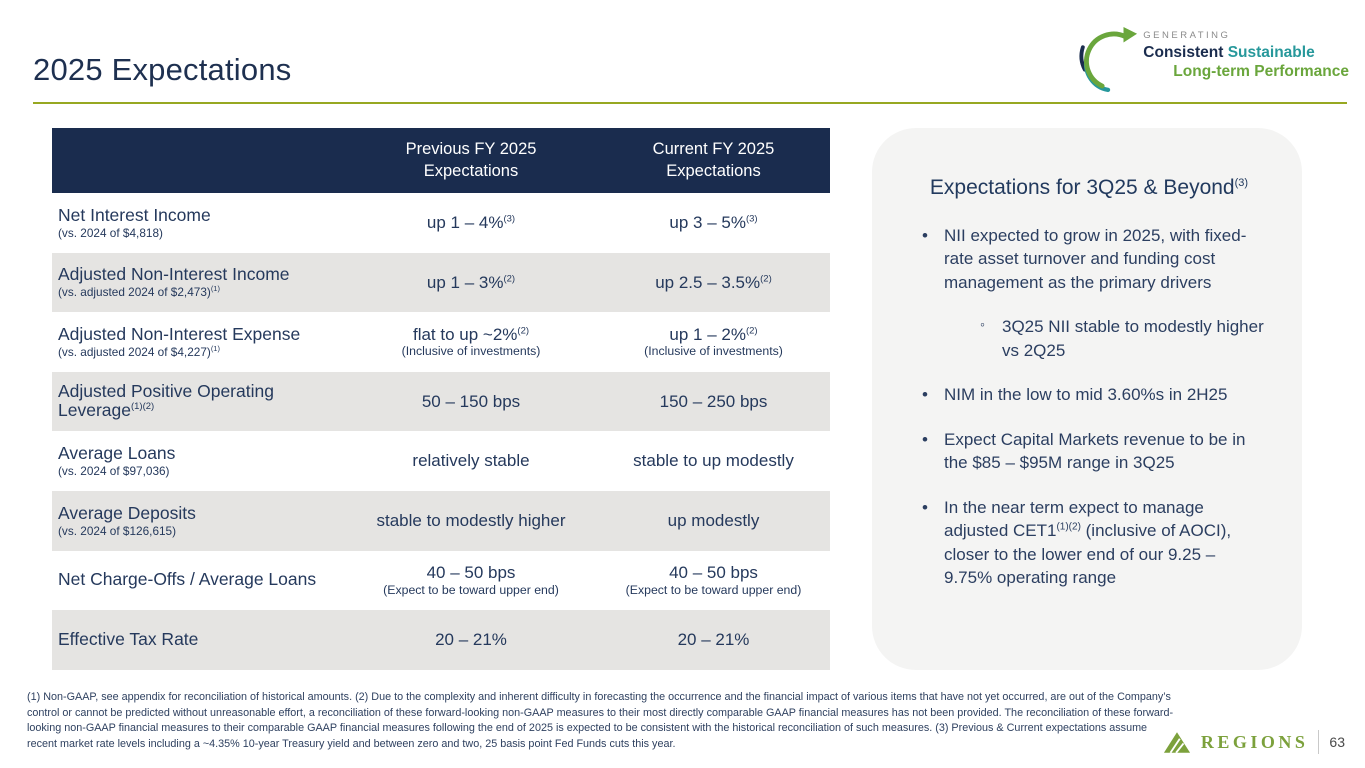 This screenshot has width=1365, height=768. I want to click on row-label-cell: Net Interest Income (vs. 2024 of $4,818), so click(198, 223).